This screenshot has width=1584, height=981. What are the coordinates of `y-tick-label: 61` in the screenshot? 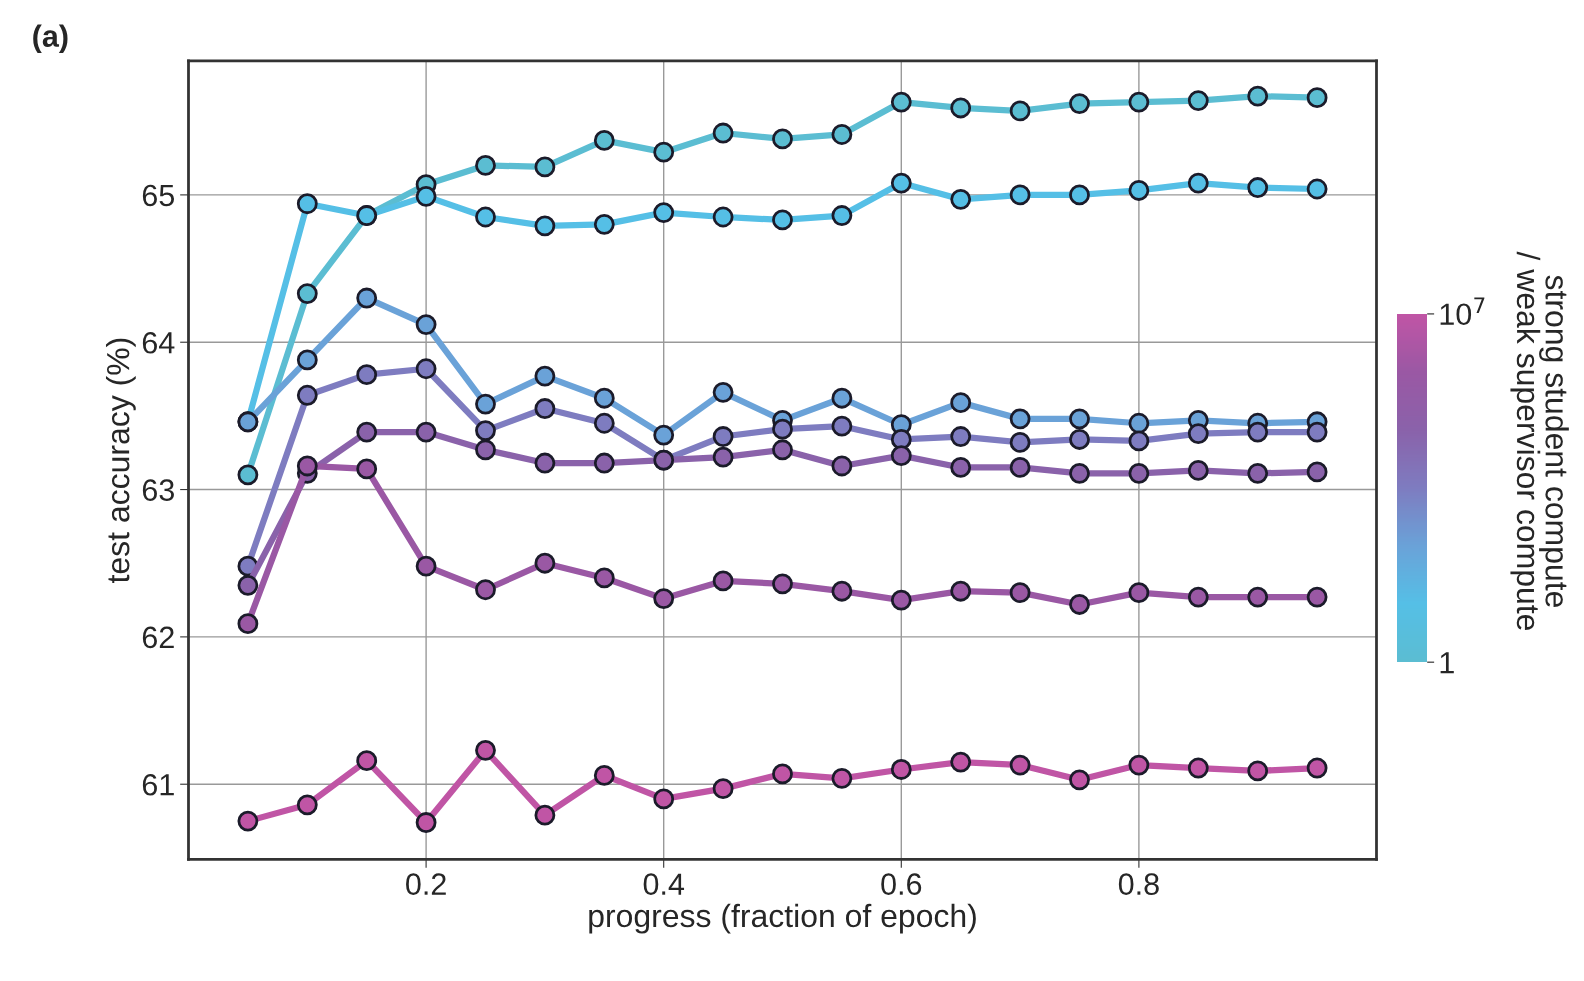 It's located at (158, 784).